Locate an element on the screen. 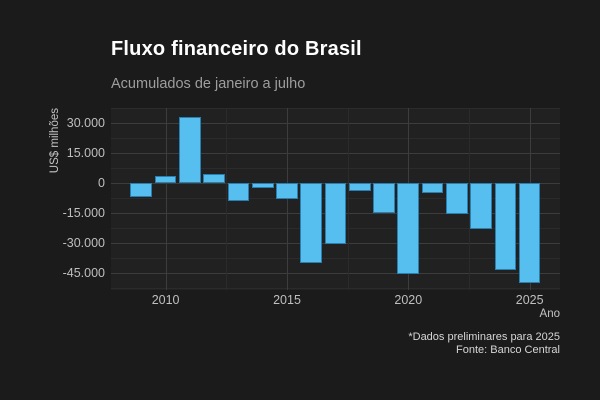 This screenshot has width=600, height=400. bar-2023 is located at coordinates (481, 206).